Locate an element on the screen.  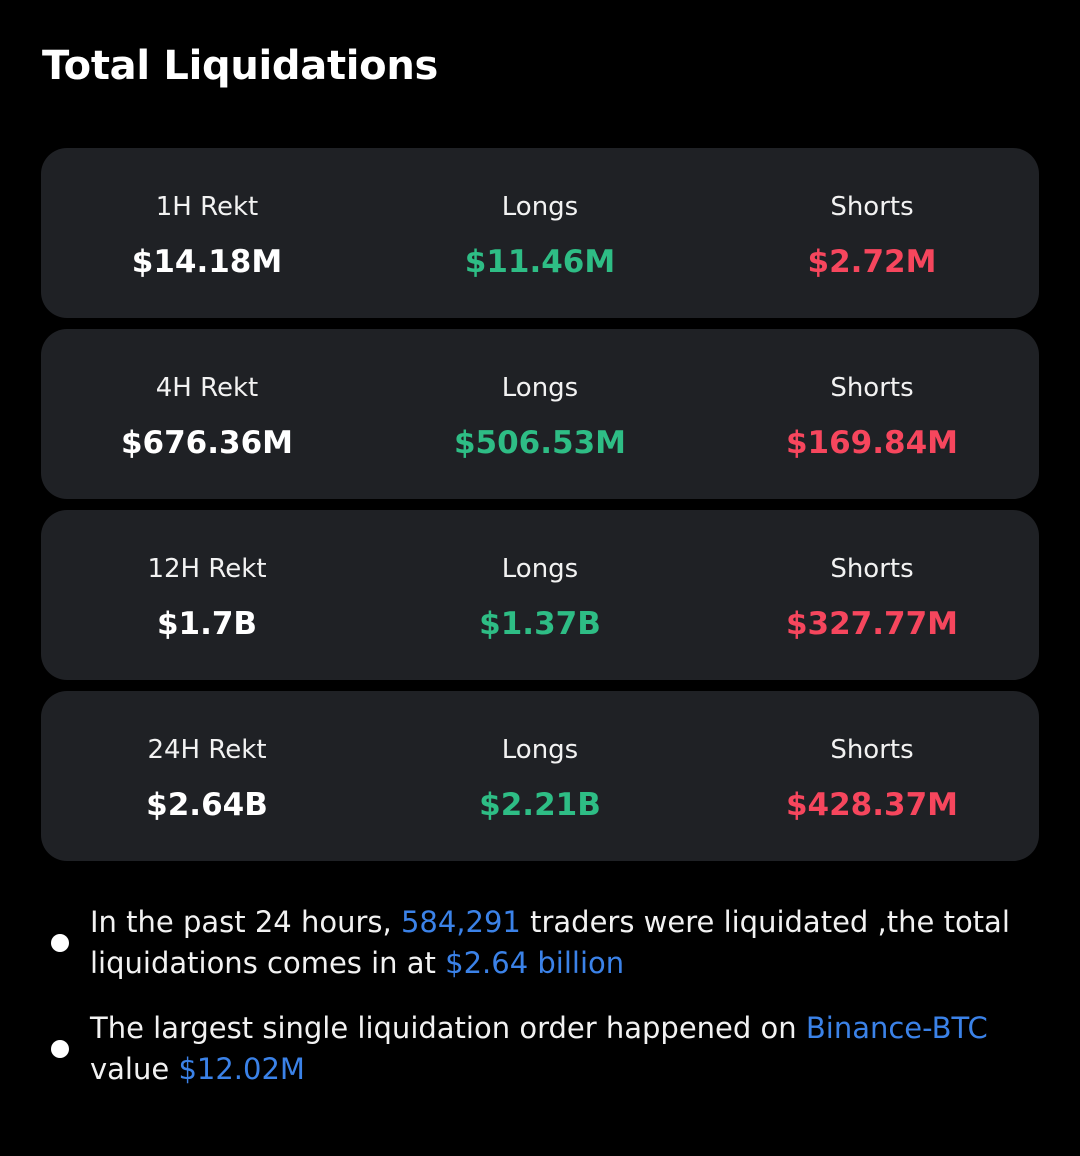
rekt-value: $1.7B is located at coordinates (207, 624).